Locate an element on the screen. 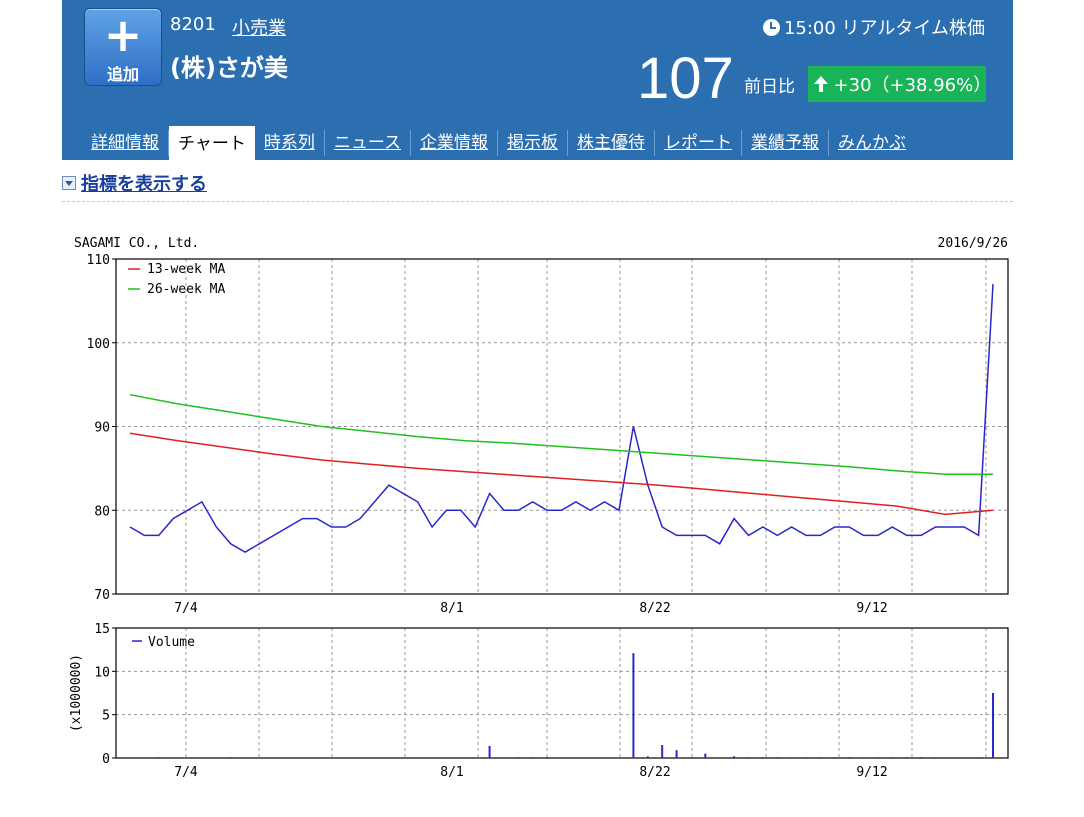 Image resolution: width=1084 pixels, height=817 pixels. chart-date: 2016/9/26 is located at coordinates (973, 243).